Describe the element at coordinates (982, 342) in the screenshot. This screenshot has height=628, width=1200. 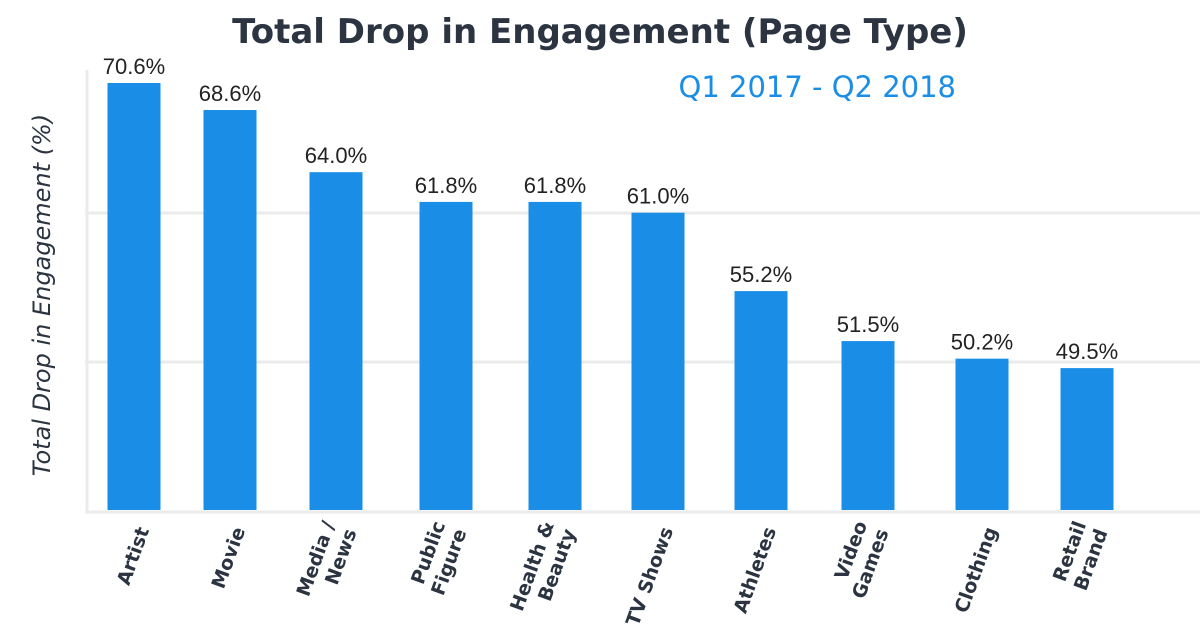
I see `data-label: 50.2%` at that location.